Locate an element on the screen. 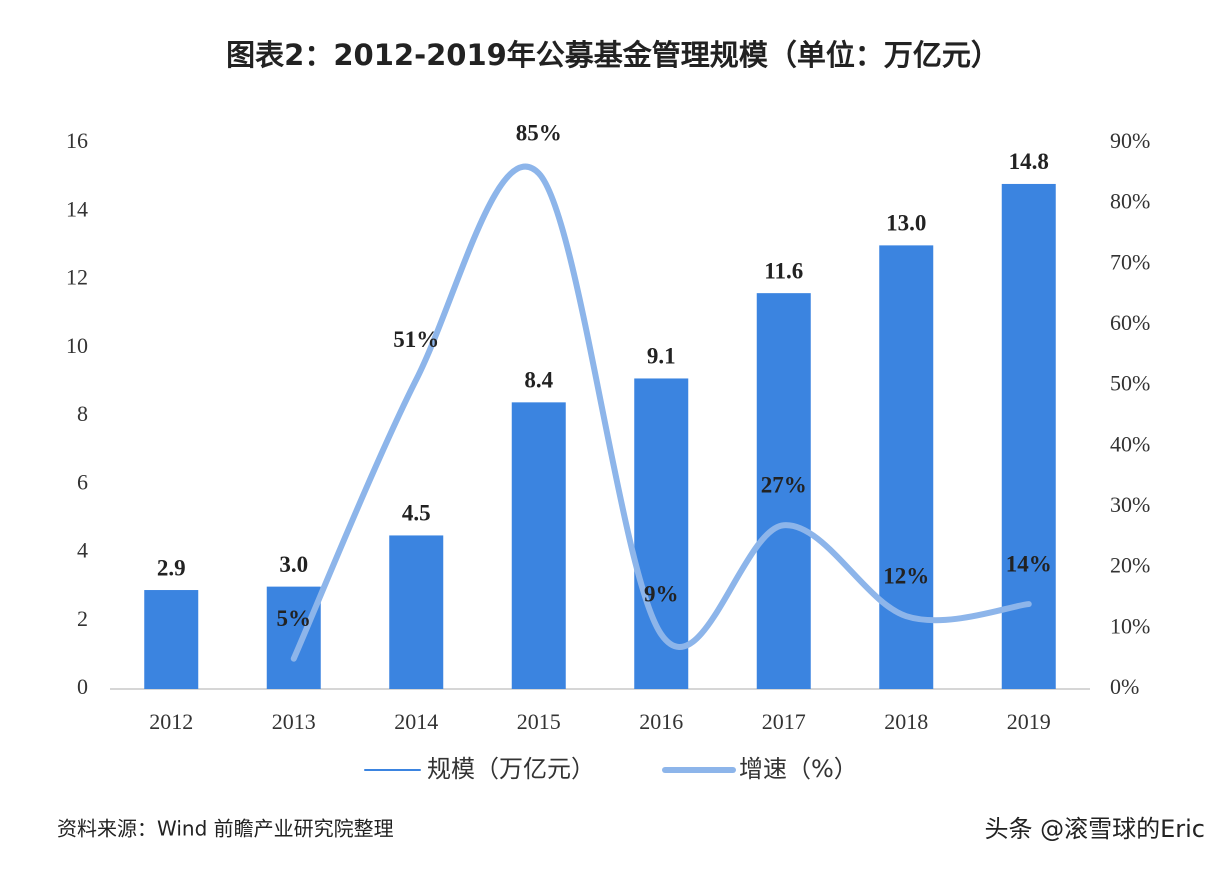  bar-value-label: 4.5 is located at coordinates (416, 513).